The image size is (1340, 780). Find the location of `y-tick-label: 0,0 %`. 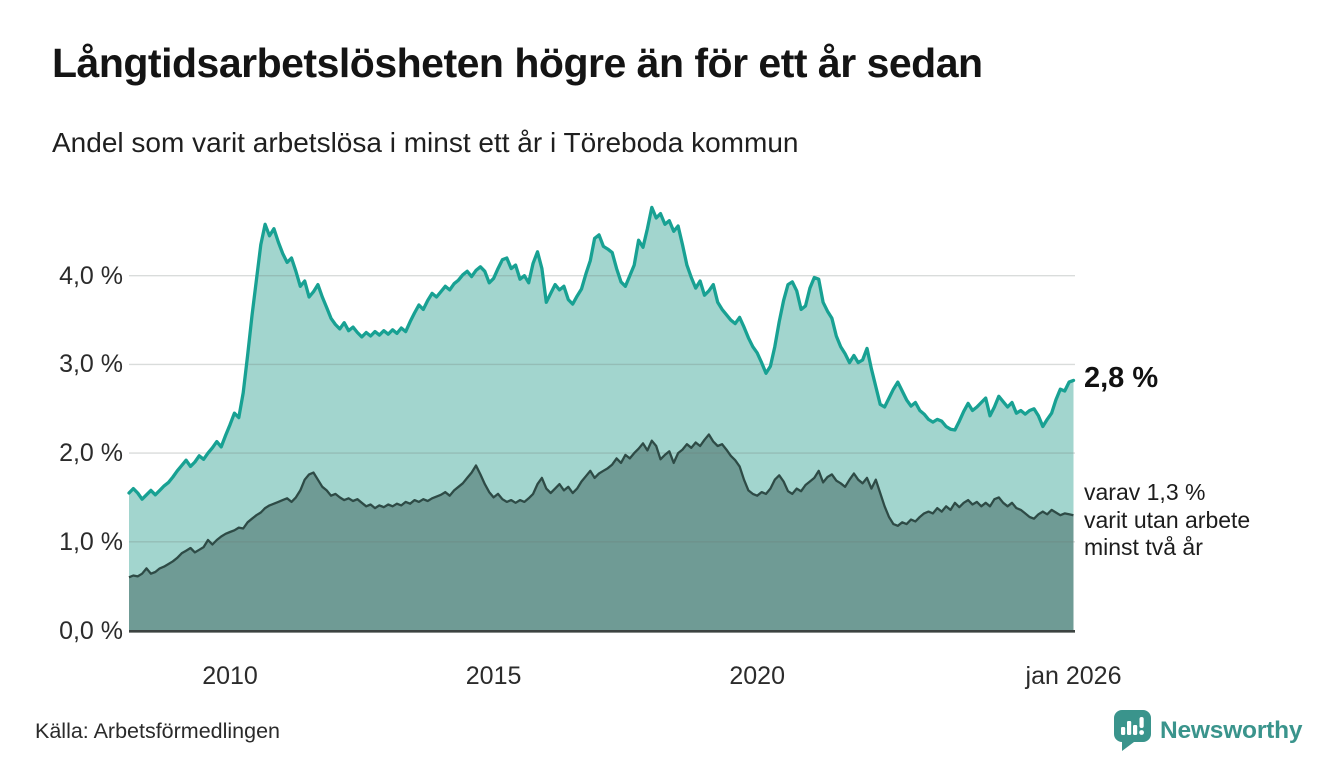

y-tick-label: 0,0 % is located at coordinates (91, 630).